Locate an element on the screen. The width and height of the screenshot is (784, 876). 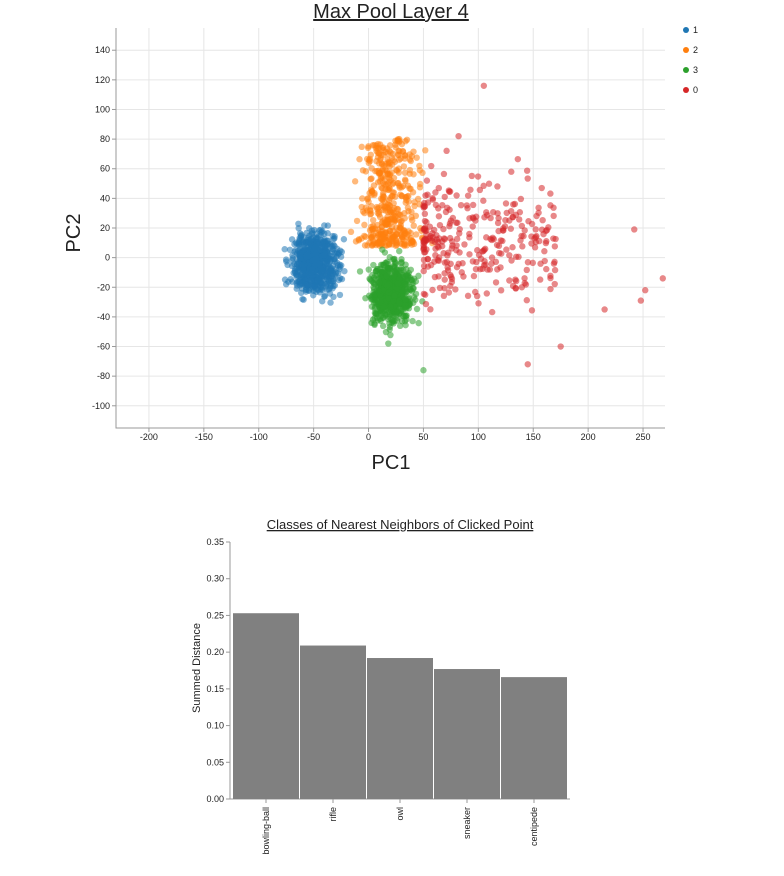
bar-owl is located at coordinates (400, 728).